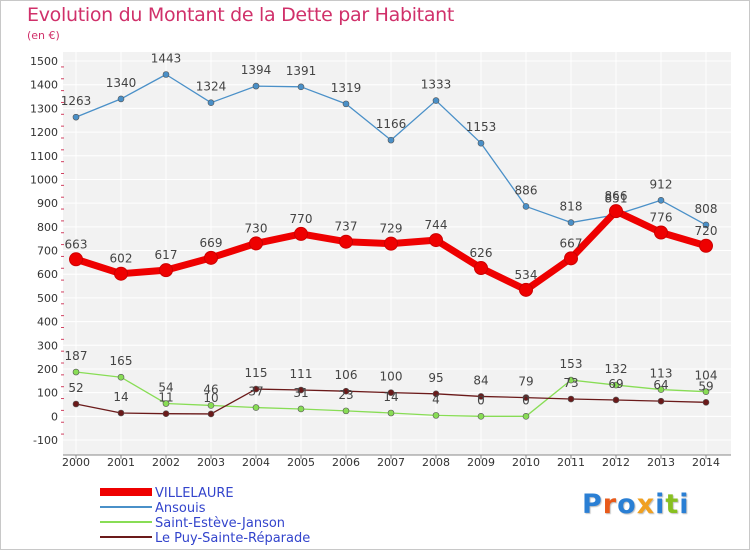 Image resolution: width=750 pixels, height=550 pixels. Describe the element at coordinates (76, 101) in the screenshot. I see `data-label-ansouis: 1263` at that location.